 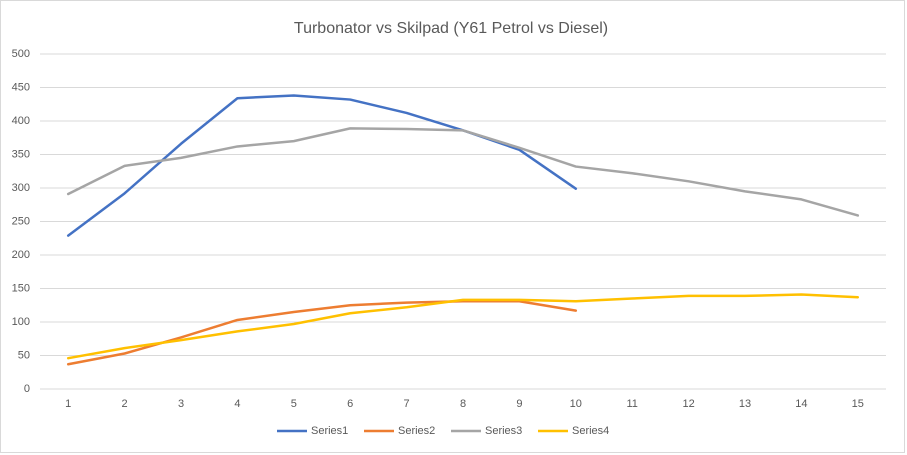 What do you see at coordinates (407, 404) in the screenshot?
I see `x-tick-label: 7` at bounding box center [407, 404].